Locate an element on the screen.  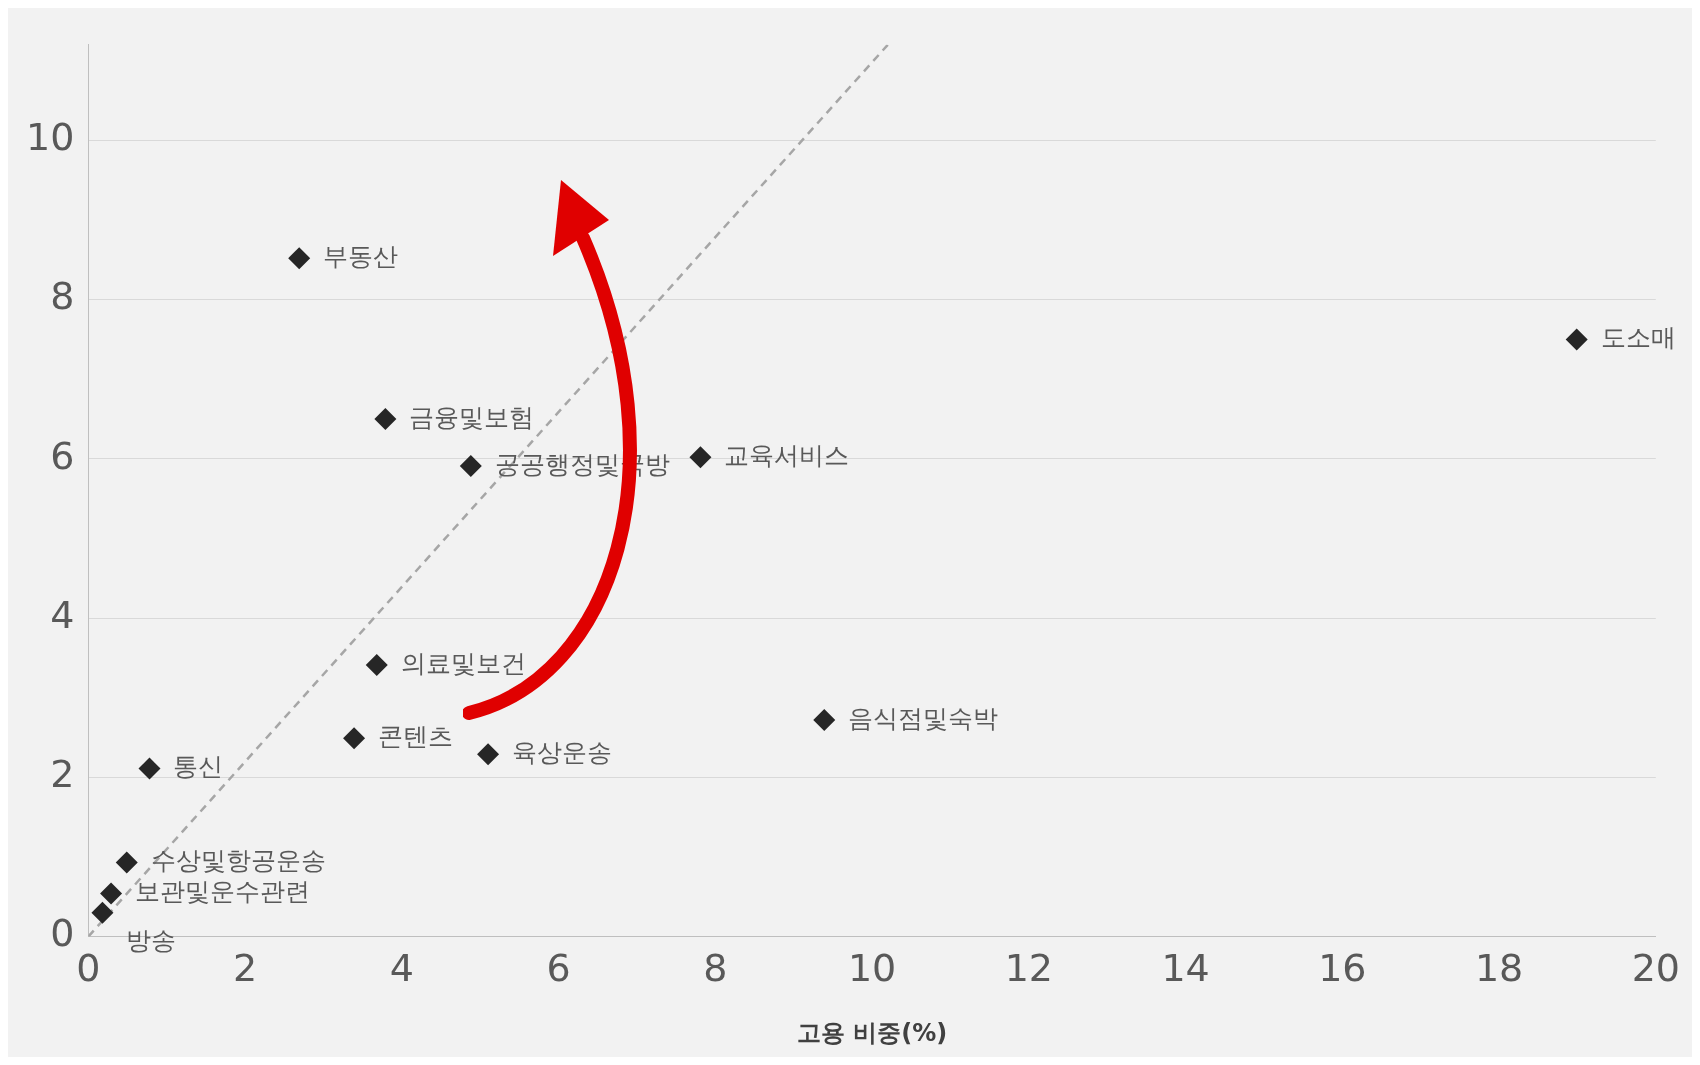
x-axis-title: 고용 비중(%) is located at coordinates (872, 1032).